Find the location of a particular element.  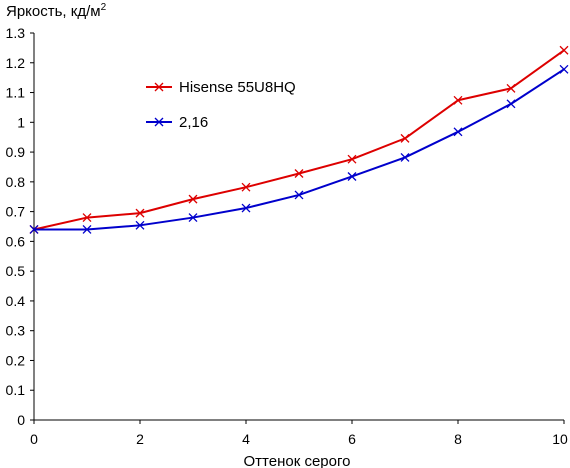

y-tick-label: 0.2 is located at coordinates (16, 360).